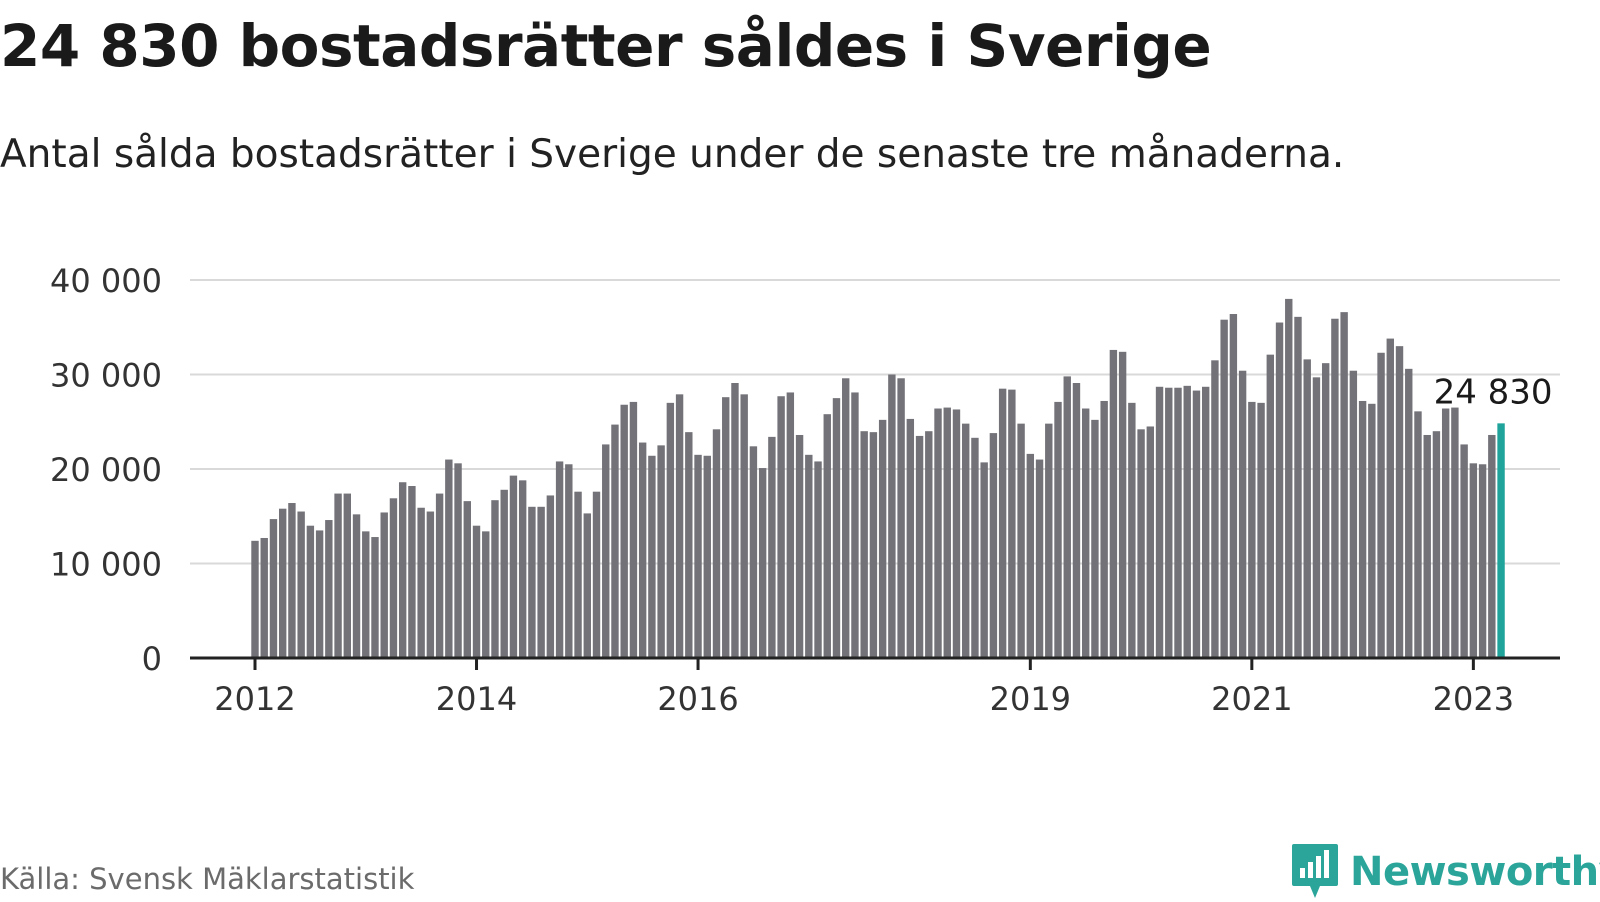 The height and width of the screenshot is (902, 1600). Describe the element at coordinates (697, 699) in the screenshot. I see `x-tick-label: 2016` at that location.